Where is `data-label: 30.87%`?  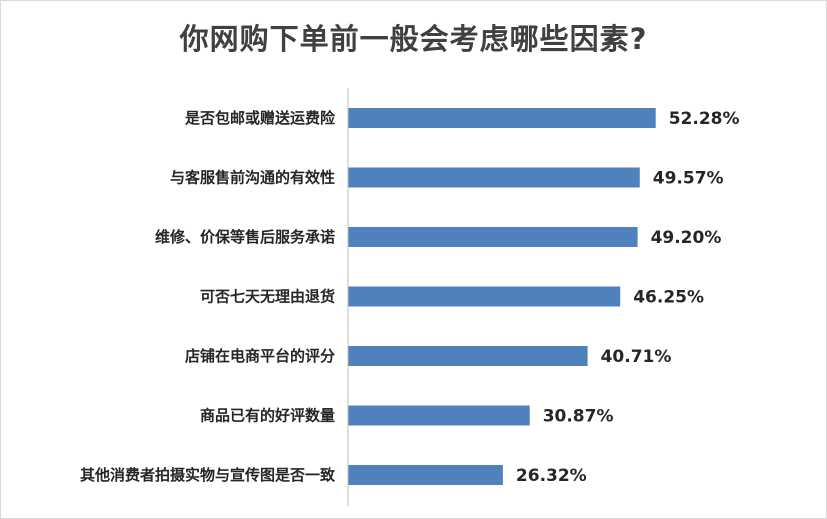
data-label: 30.87% is located at coordinates (578, 417).